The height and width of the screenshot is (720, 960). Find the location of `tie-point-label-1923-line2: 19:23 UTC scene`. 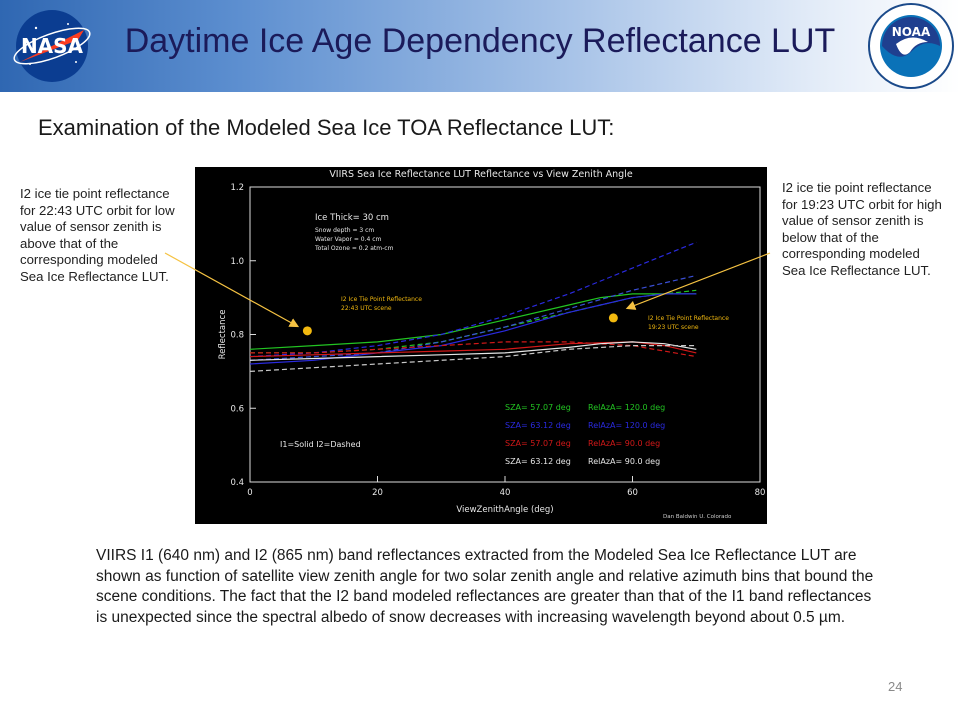

tie-point-label-1923-line2: 19:23 UTC scene is located at coordinates (673, 327).